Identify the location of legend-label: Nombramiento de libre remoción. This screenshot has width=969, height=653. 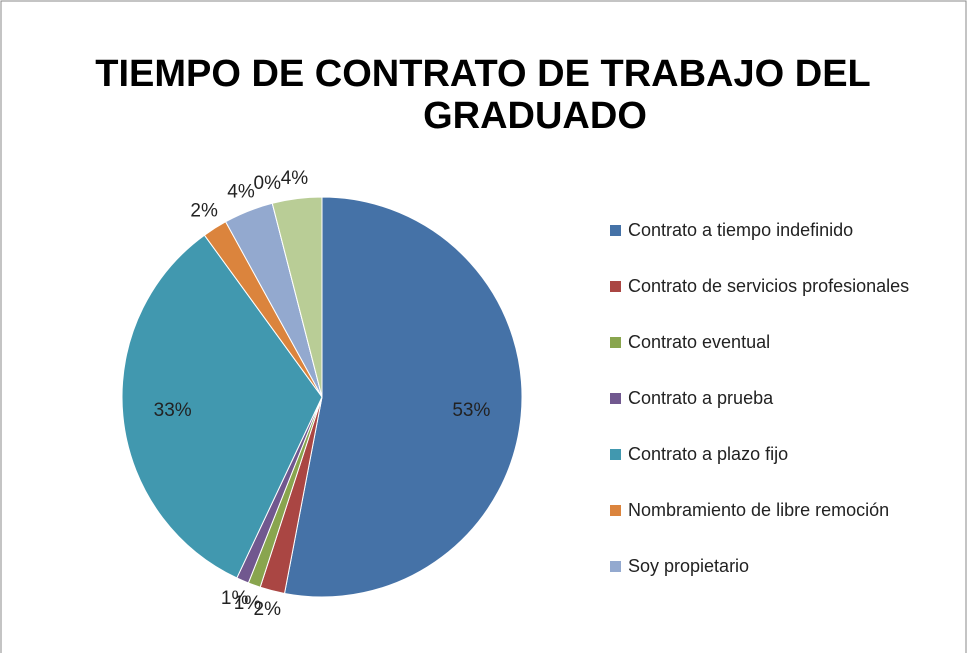
(759, 510).